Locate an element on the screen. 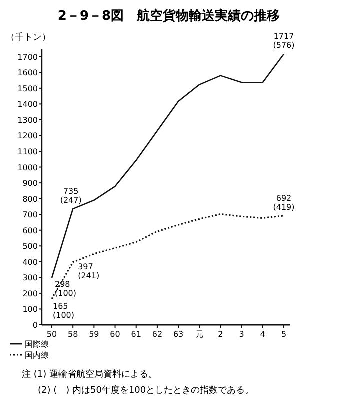 This screenshot has width=338, height=398. y-tick-label: 900 is located at coordinates (30, 183).